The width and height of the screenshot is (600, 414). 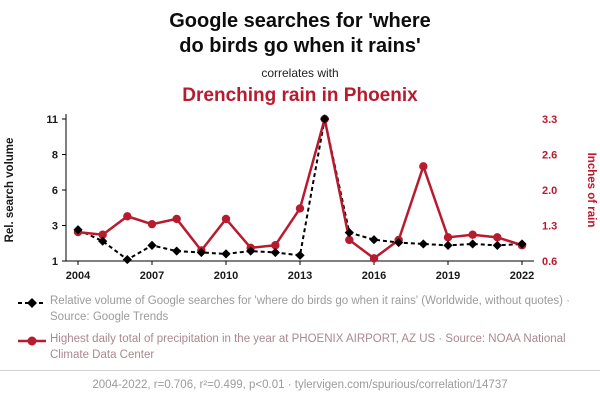 What do you see at coordinates (10, 190) in the screenshot?
I see `left-axis-title: Rel. search volume` at bounding box center [10, 190].